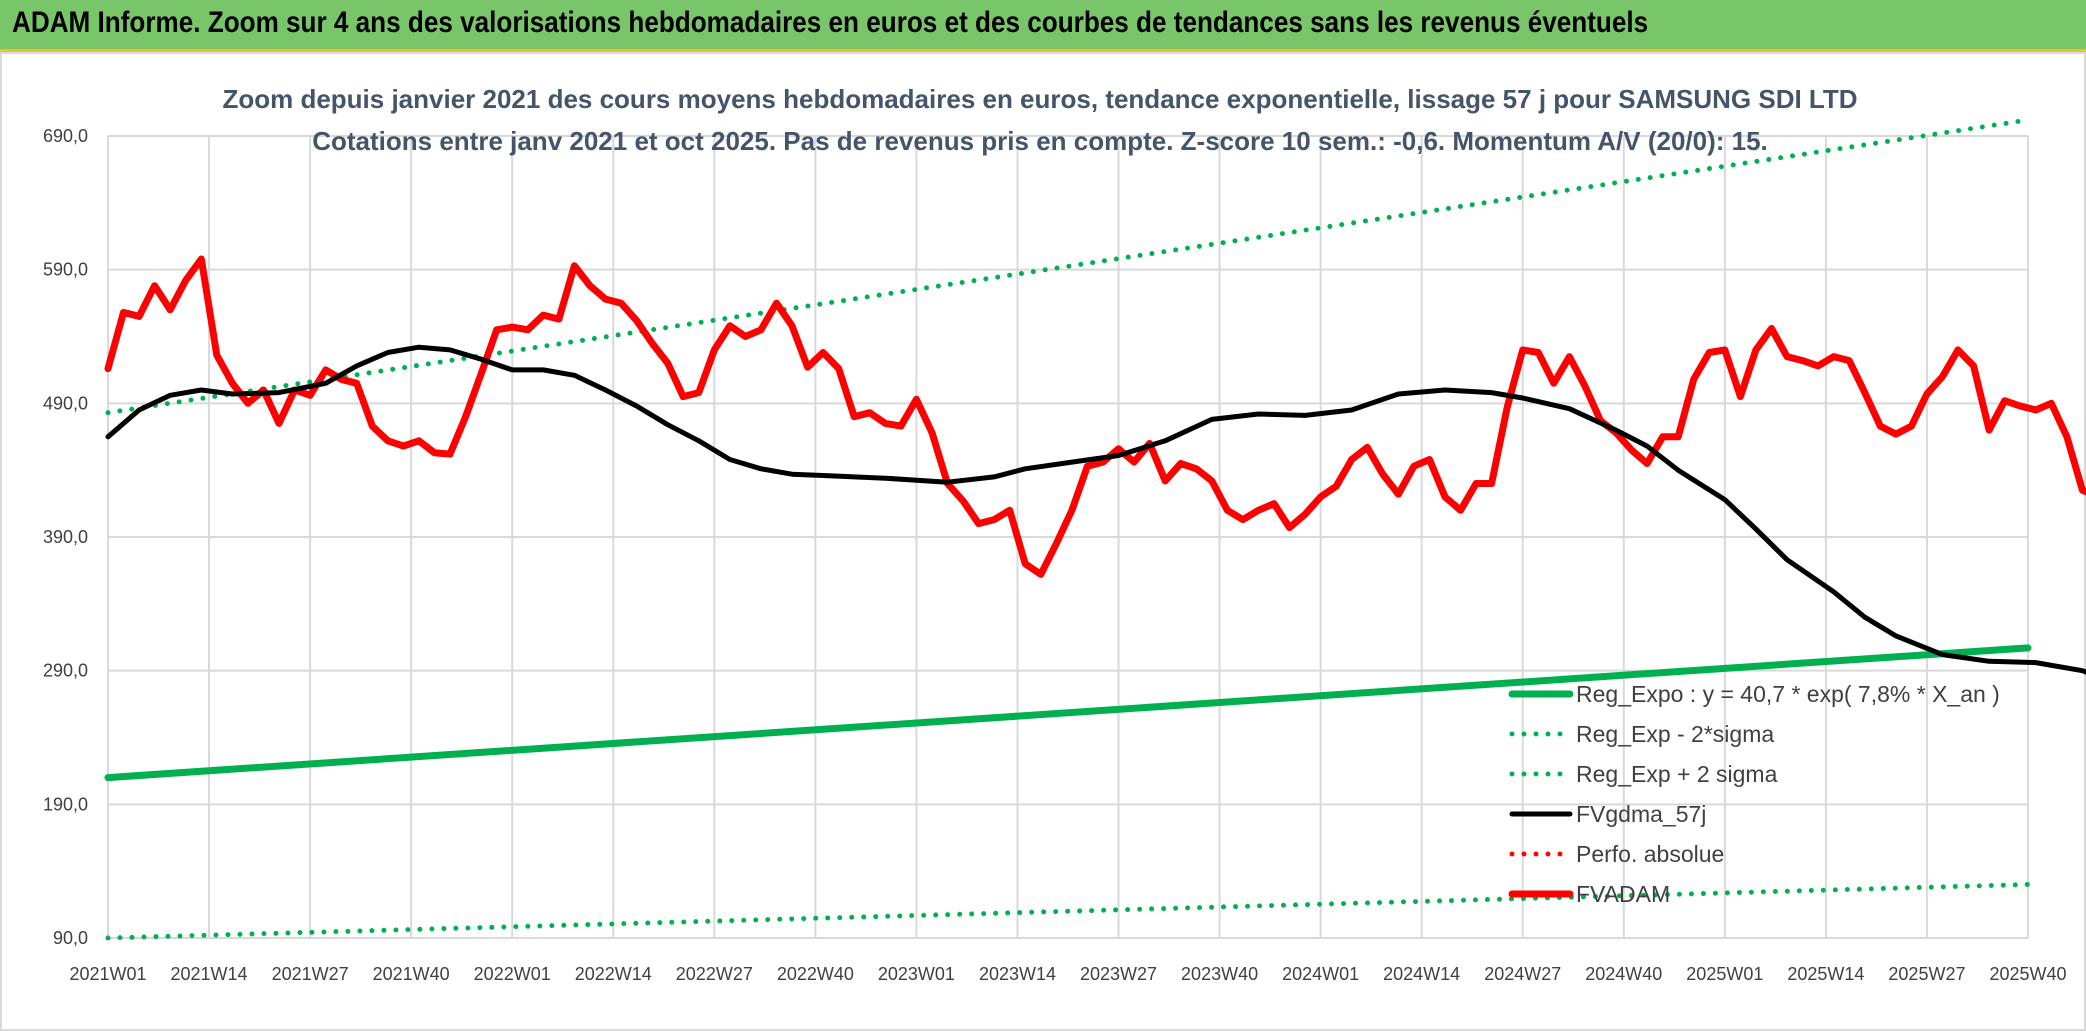 The width and height of the screenshot is (2086, 1031). What do you see at coordinates (1421, 974) in the screenshot?
I see `x-tick-label: 2024W14` at bounding box center [1421, 974].